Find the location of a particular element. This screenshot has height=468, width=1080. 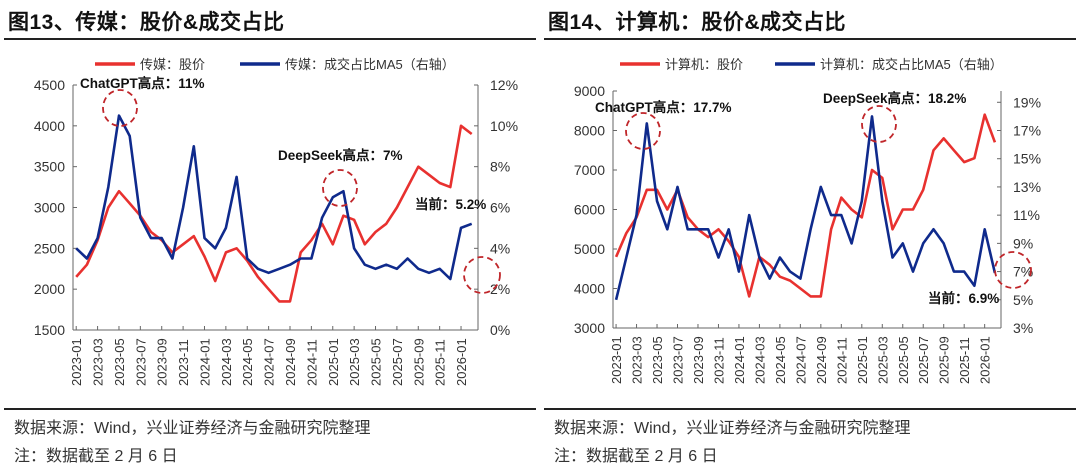

x-tick-label: 2023-11 is located at coordinates (718, 360).